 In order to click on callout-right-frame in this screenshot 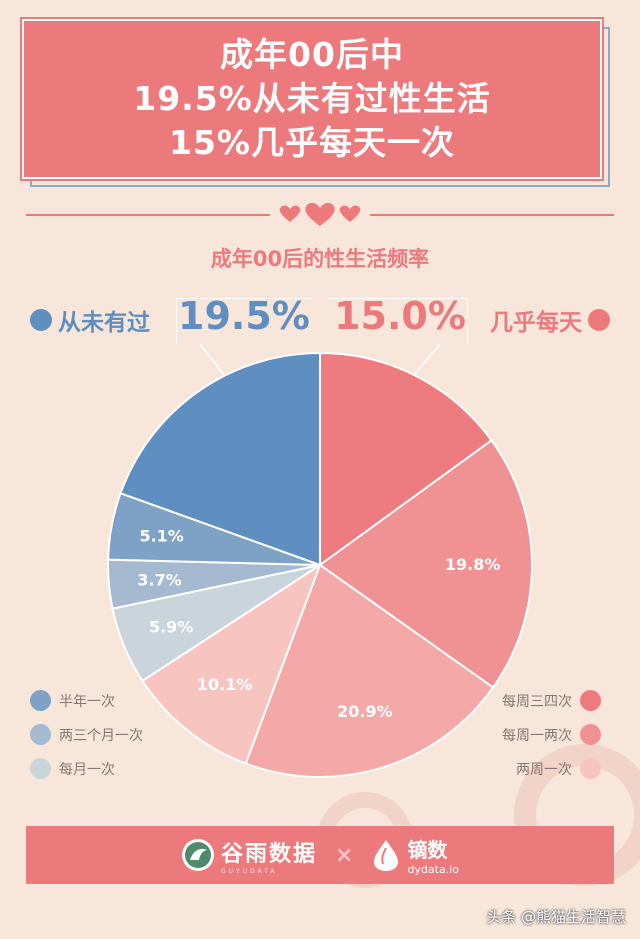, I will do `click(398, 321)`.